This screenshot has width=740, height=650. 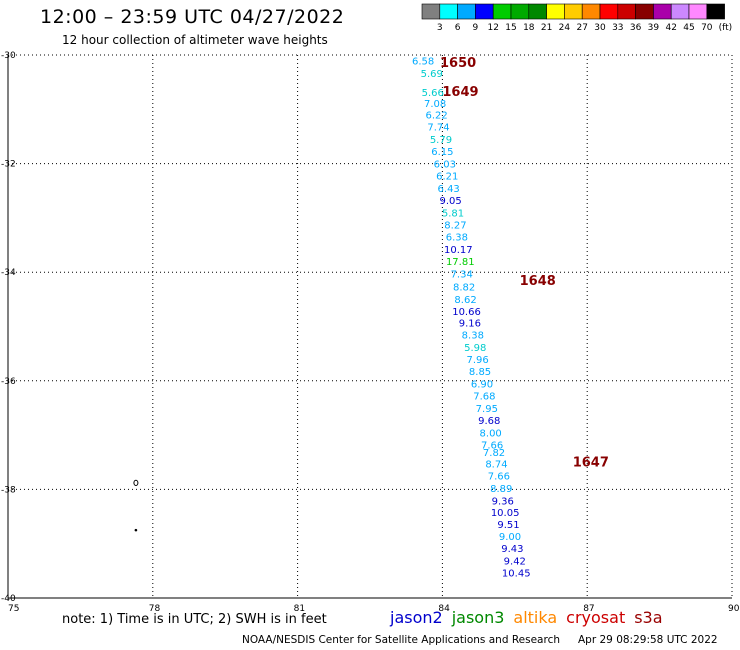 What do you see at coordinates (478, 617) in the screenshot?
I see `legend-jason3: jason3` at bounding box center [478, 617].